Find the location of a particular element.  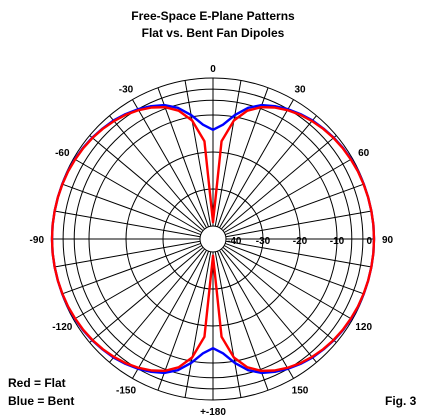

radial-labels: 0 -10 -20 -30 -40 is located at coordinates (299, 241).